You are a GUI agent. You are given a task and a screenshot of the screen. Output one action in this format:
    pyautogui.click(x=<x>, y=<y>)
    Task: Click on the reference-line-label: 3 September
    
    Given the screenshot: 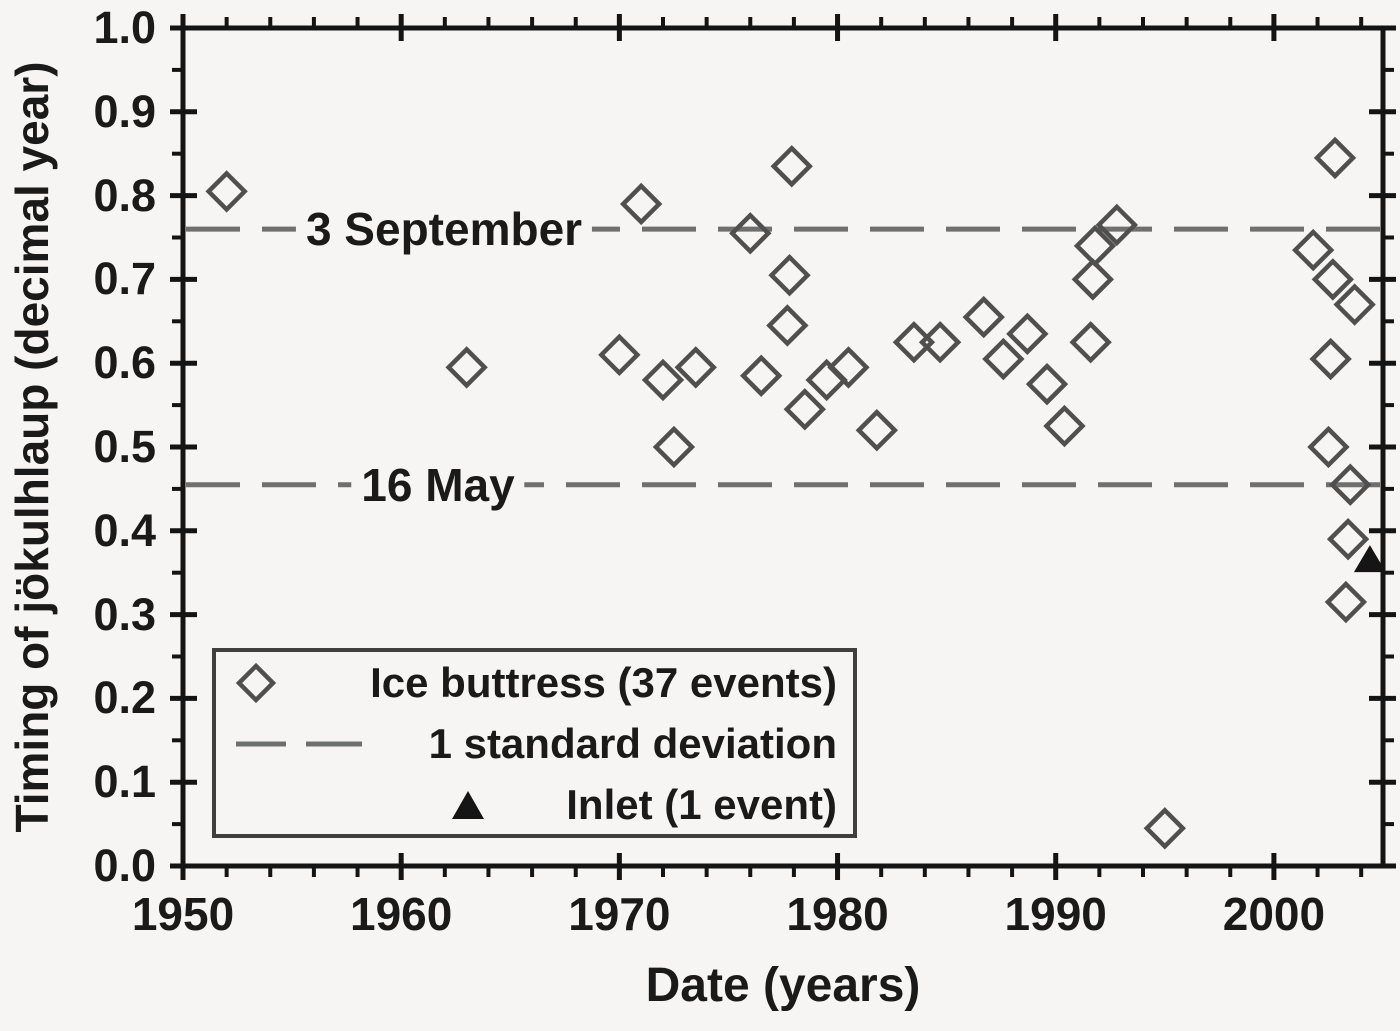 What is the action you would take?
    pyautogui.click(x=444, y=229)
    